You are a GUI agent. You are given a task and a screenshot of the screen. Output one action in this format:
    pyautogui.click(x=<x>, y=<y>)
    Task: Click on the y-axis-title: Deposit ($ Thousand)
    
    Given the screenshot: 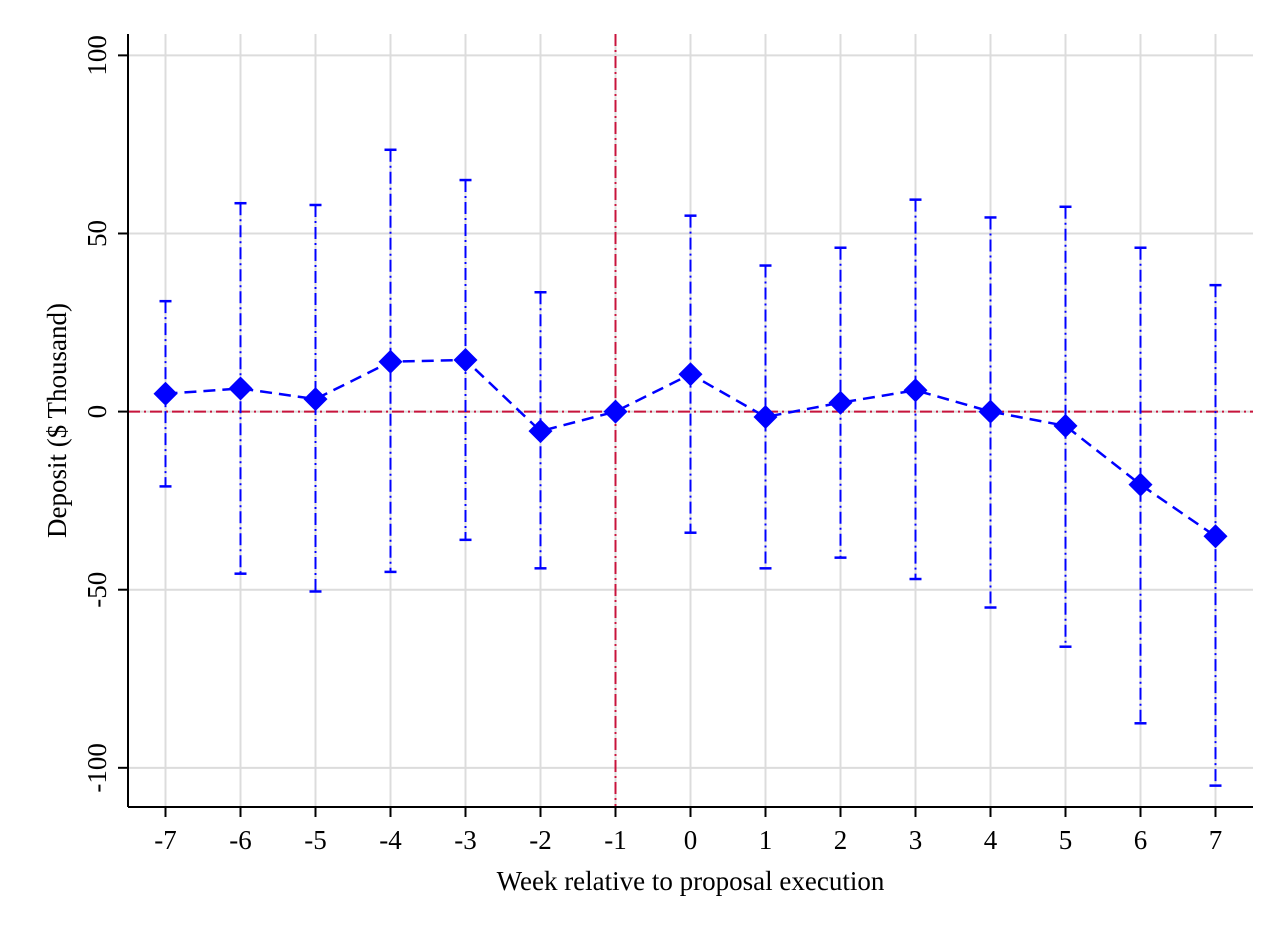 What is the action you would take?
    pyautogui.click(x=57, y=420)
    